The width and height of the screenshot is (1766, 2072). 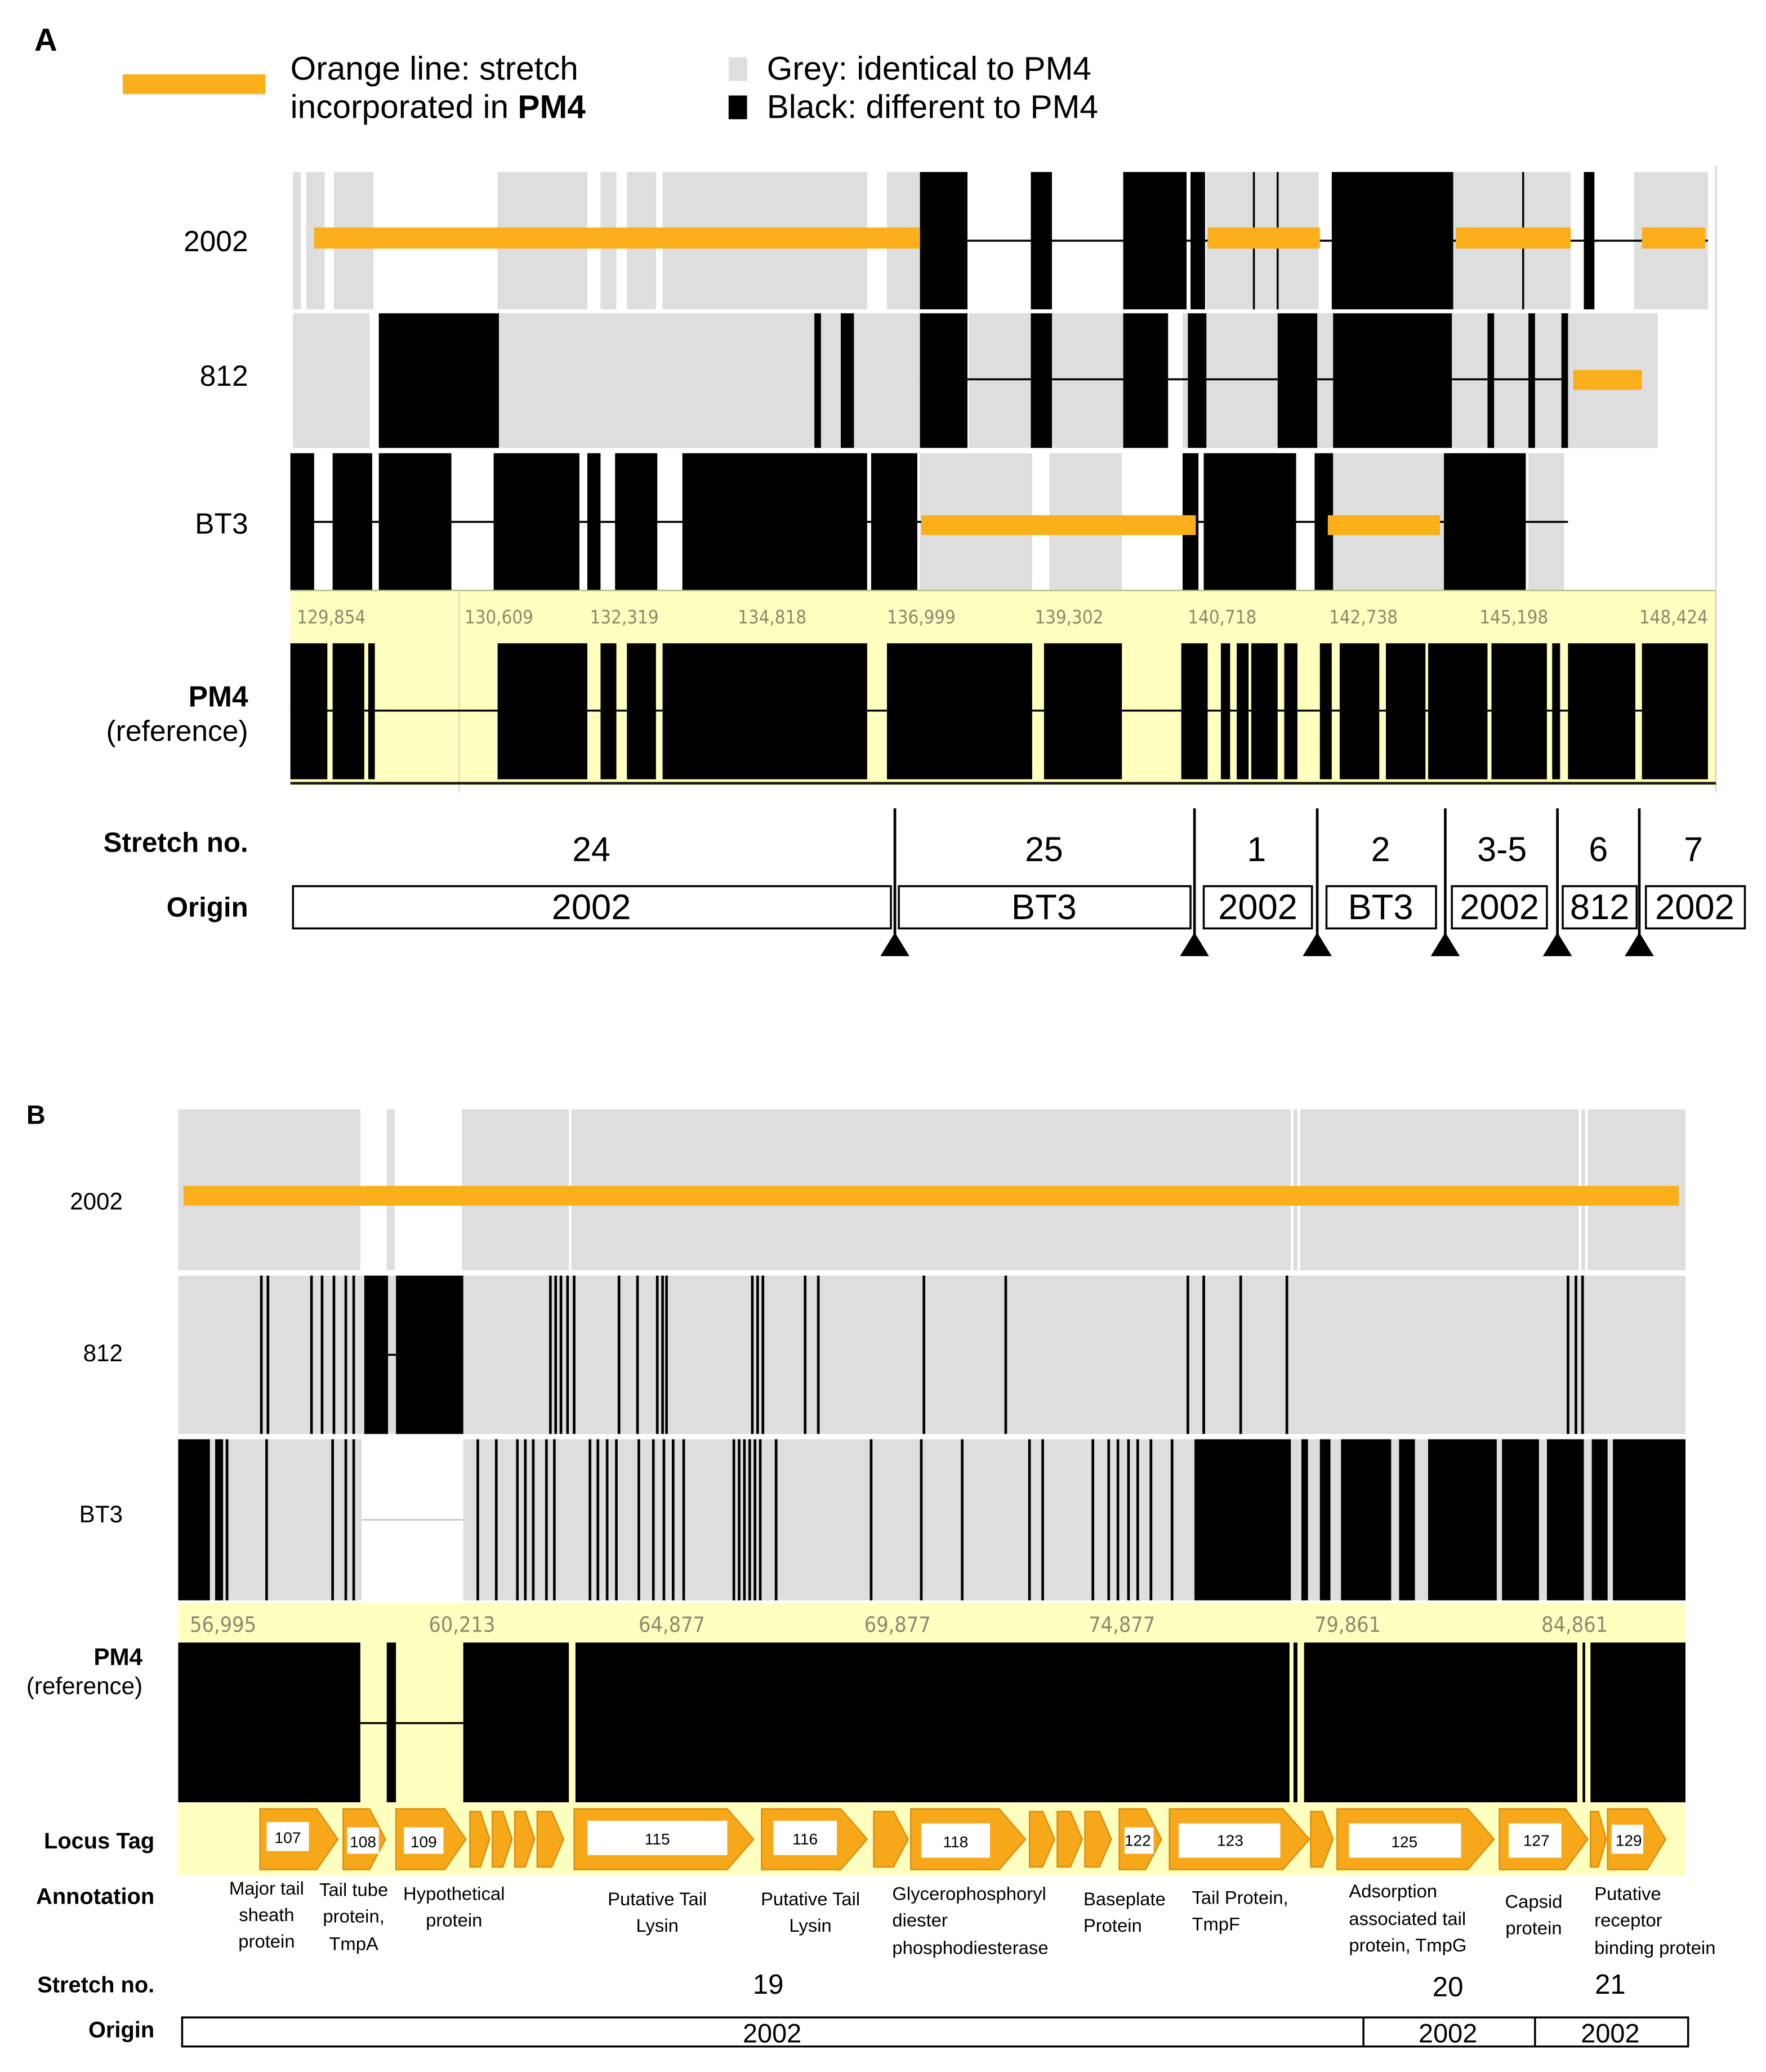 I want to click on annotation-line: Adsorption, so click(x=1393, y=1891).